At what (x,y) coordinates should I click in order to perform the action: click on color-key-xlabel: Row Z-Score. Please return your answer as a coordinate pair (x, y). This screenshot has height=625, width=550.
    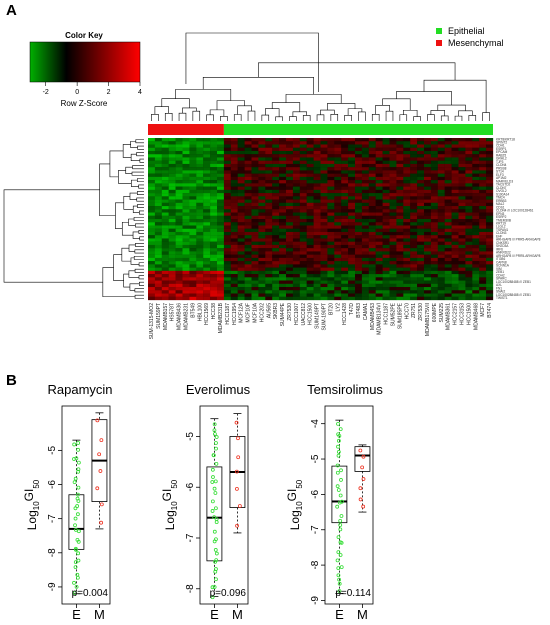
    Looking at the image, I should click on (84, 103).